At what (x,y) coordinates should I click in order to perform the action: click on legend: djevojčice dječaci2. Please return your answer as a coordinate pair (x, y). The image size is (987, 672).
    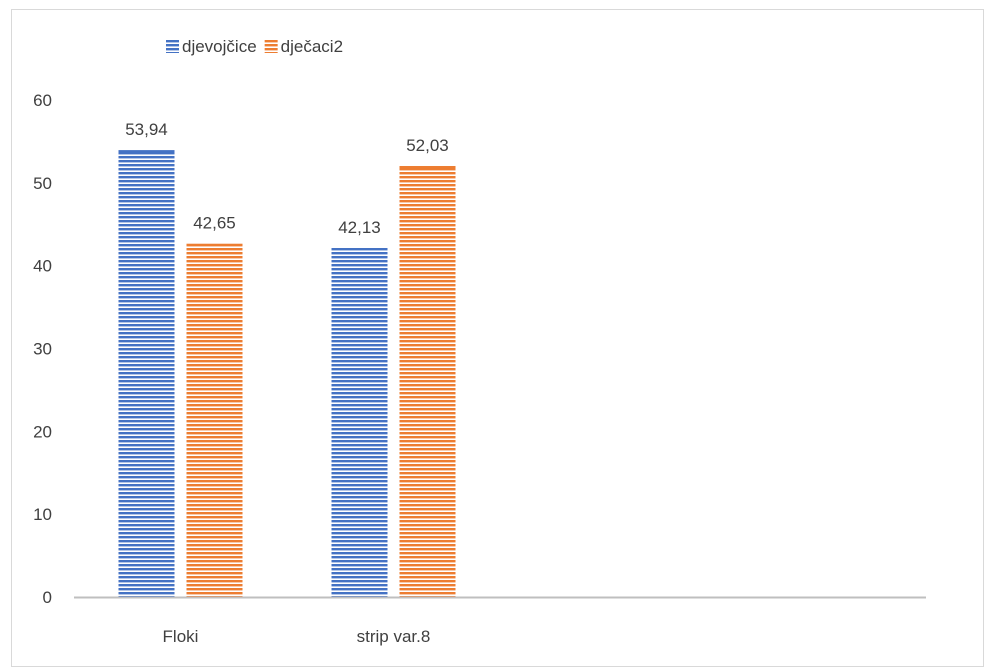
    Looking at the image, I should click on (254, 46).